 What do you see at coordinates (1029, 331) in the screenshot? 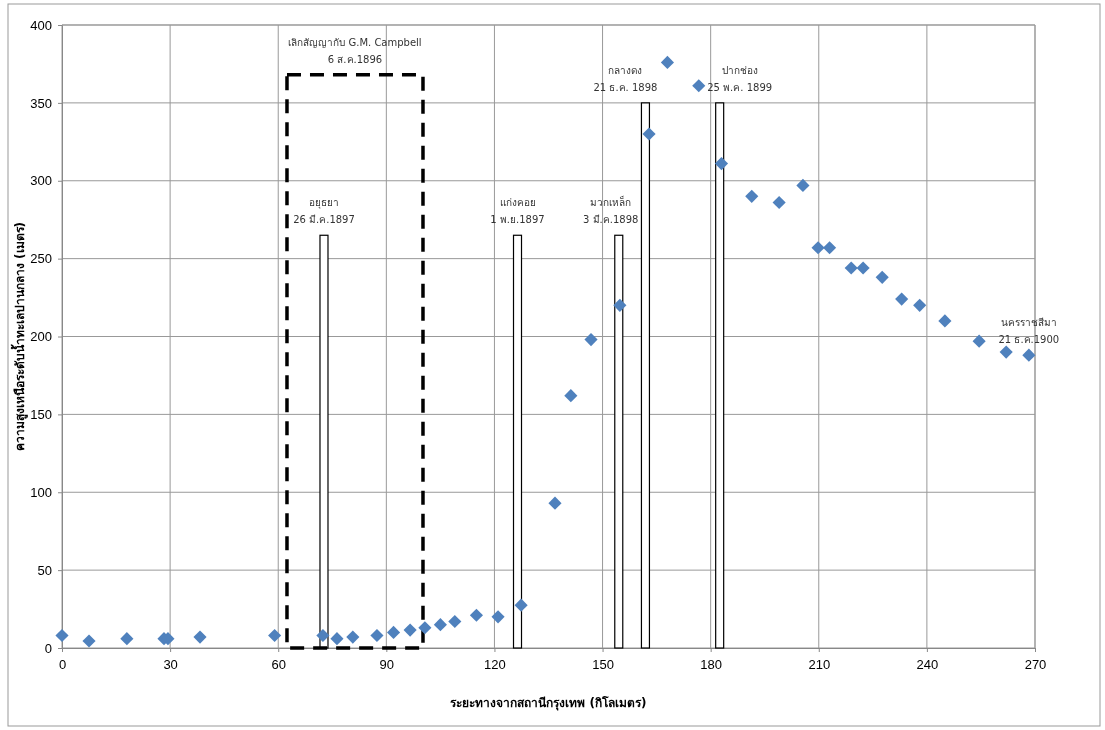
I see `annotation: นครราชสีมา 21 ธ.ค.1900` at bounding box center [1029, 331].